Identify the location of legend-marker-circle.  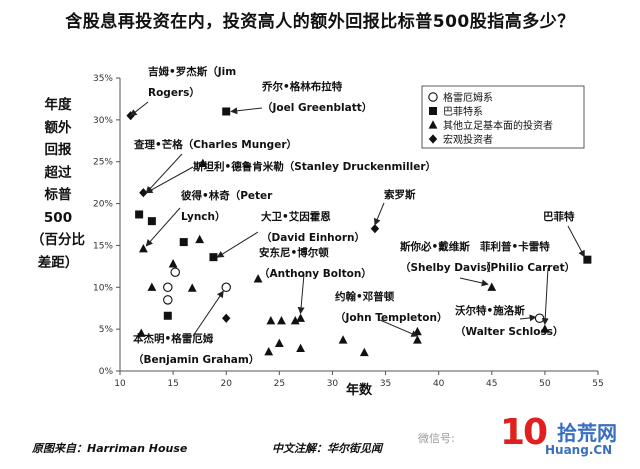
(433, 97).